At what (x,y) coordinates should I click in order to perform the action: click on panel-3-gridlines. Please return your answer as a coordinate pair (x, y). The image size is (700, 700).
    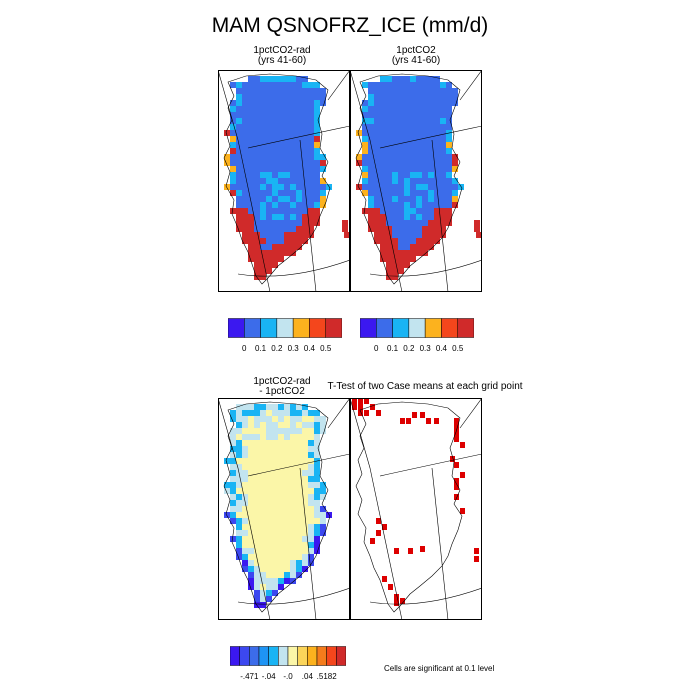
    Looking at the image, I should click on (284, 509).